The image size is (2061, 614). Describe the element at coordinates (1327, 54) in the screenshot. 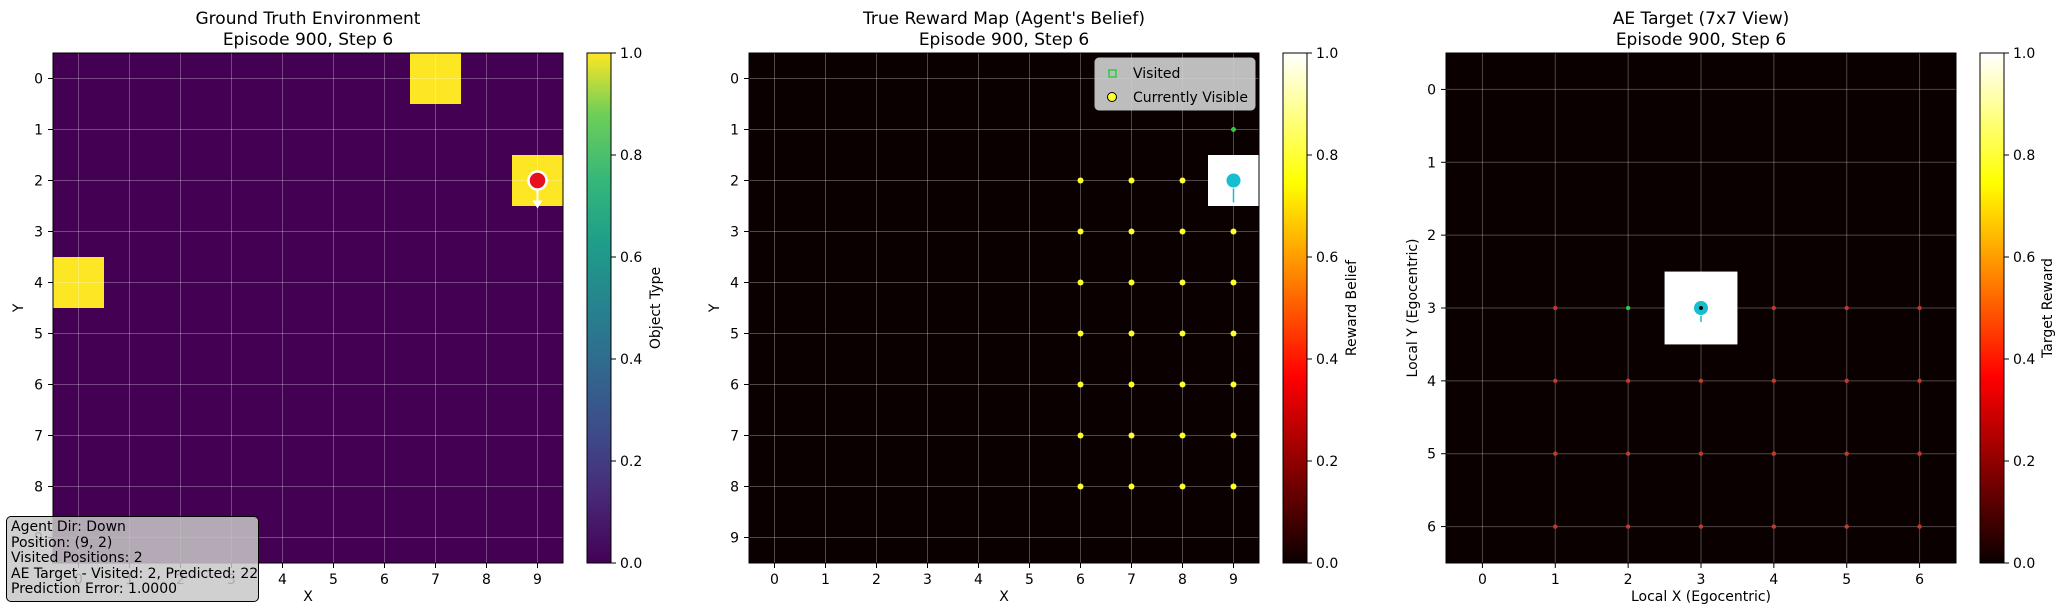

I see `panel2-cbar-tick-label: 1.0` at that location.